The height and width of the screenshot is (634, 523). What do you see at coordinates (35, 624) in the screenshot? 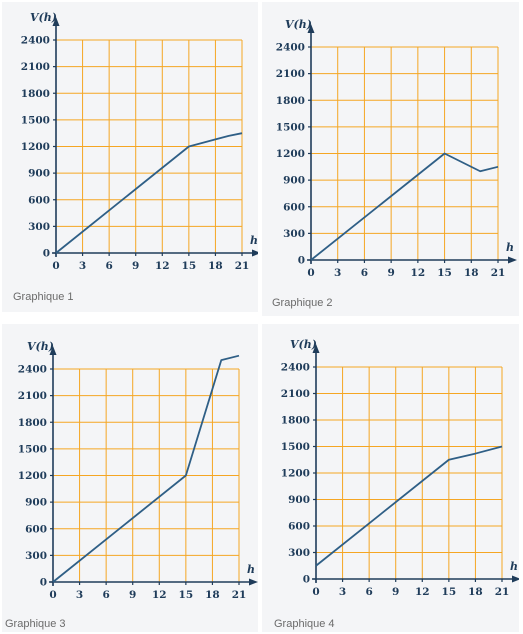
I see `caption-3: Graphique 3` at bounding box center [35, 624].